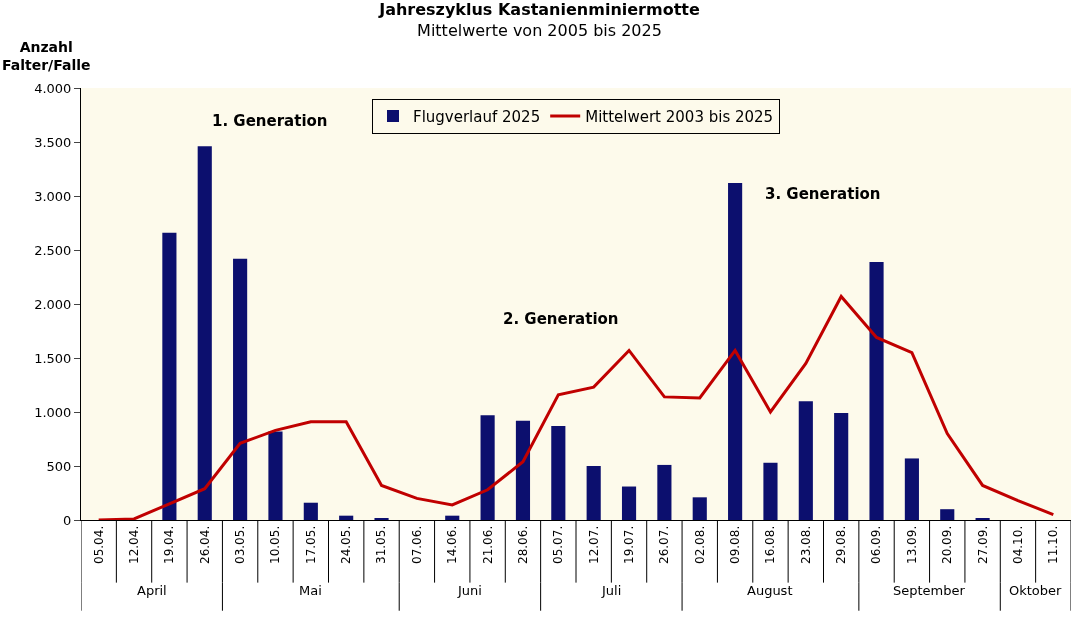 This screenshot has width=1079, height=619. Describe the element at coordinates (982, 544) in the screenshot. I see `x-tick-label: 27.09.` at that location.